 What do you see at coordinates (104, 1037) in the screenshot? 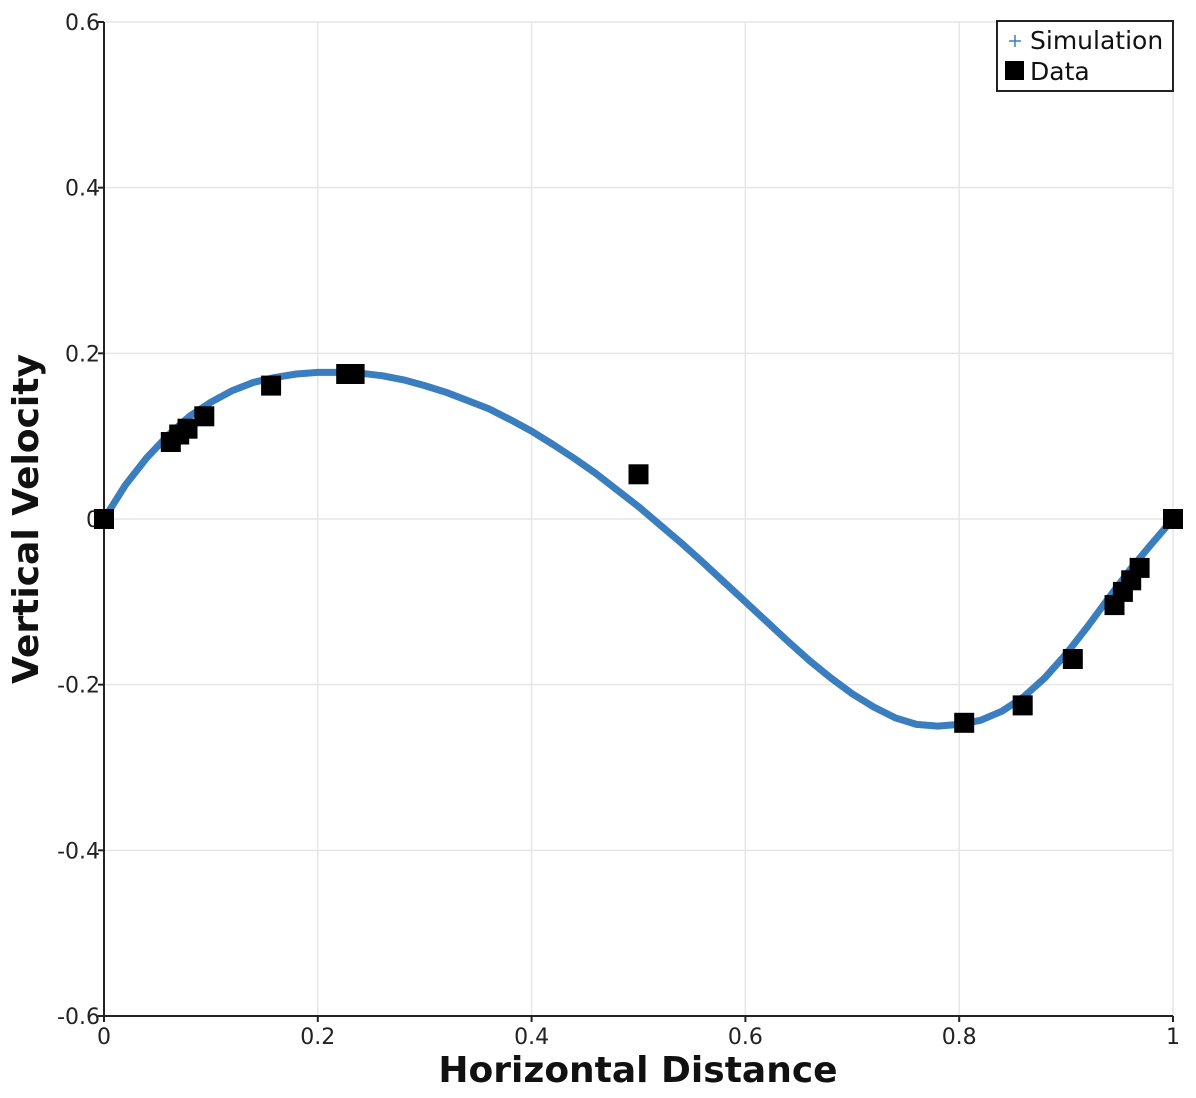
I see `x-tick-label-0: 0` at bounding box center [104, 1037].